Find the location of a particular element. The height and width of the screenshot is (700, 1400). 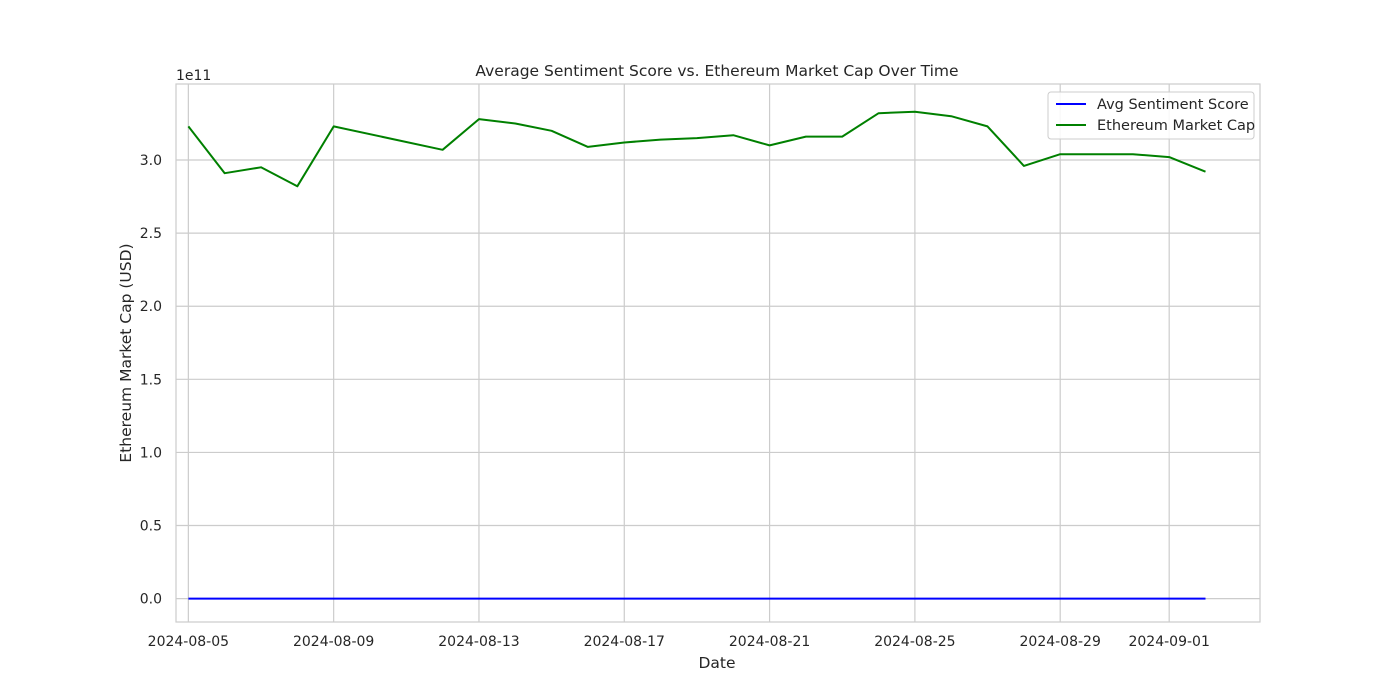

legend: Avg Sentiment Score Ethereum Market Cap is located at coordinates (1151, 115).